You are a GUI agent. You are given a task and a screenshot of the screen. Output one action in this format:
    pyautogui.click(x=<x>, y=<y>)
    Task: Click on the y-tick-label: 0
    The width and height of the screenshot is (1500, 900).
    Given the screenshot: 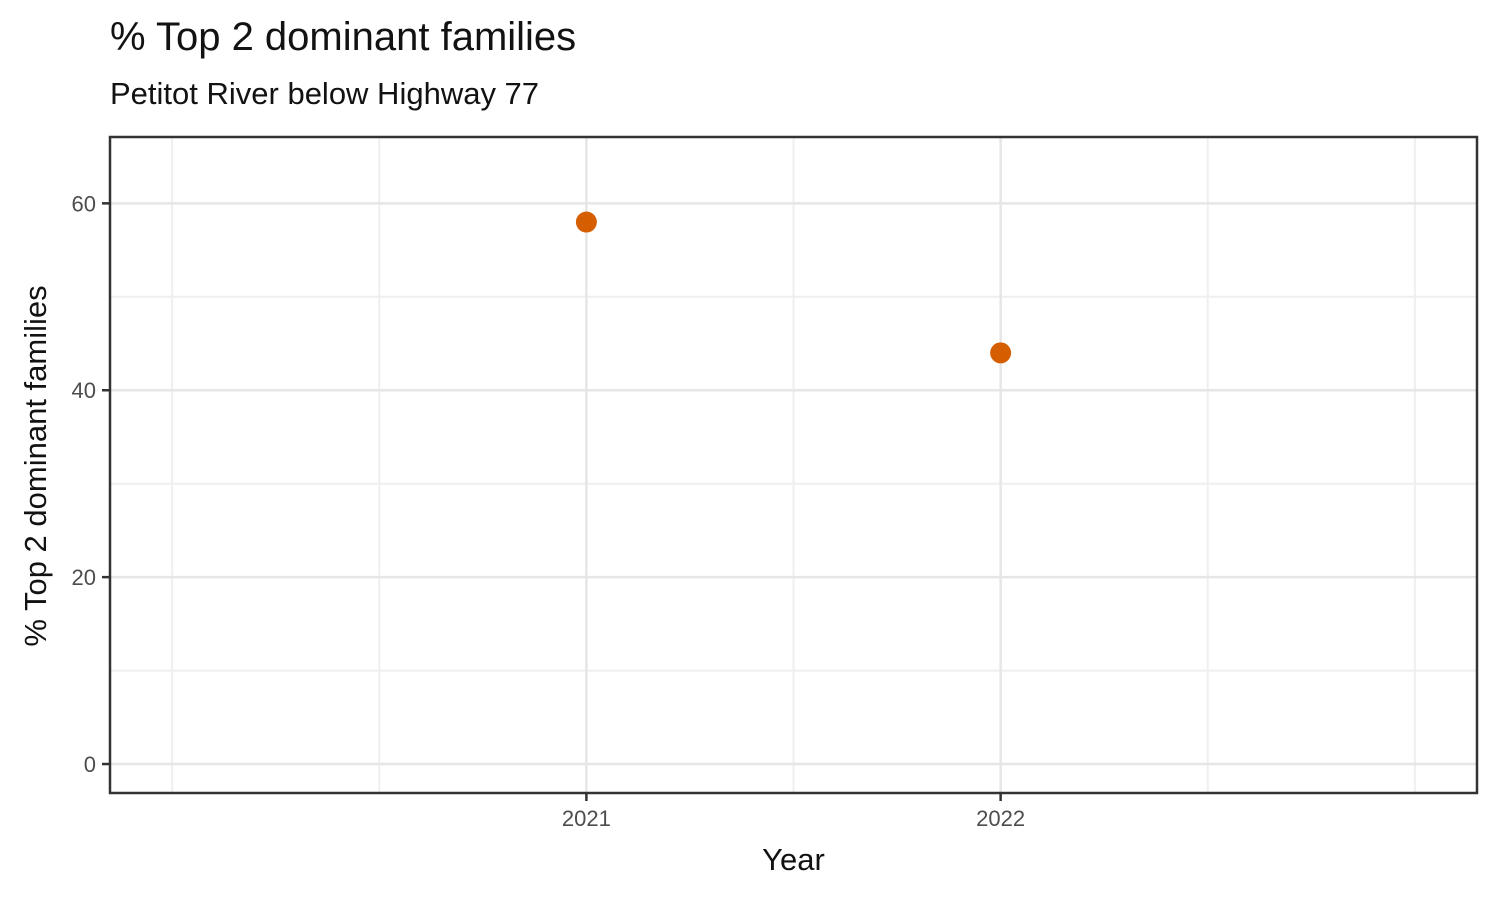 What is the action you would take?
    pyautogui.click(x=90, y=764)
    